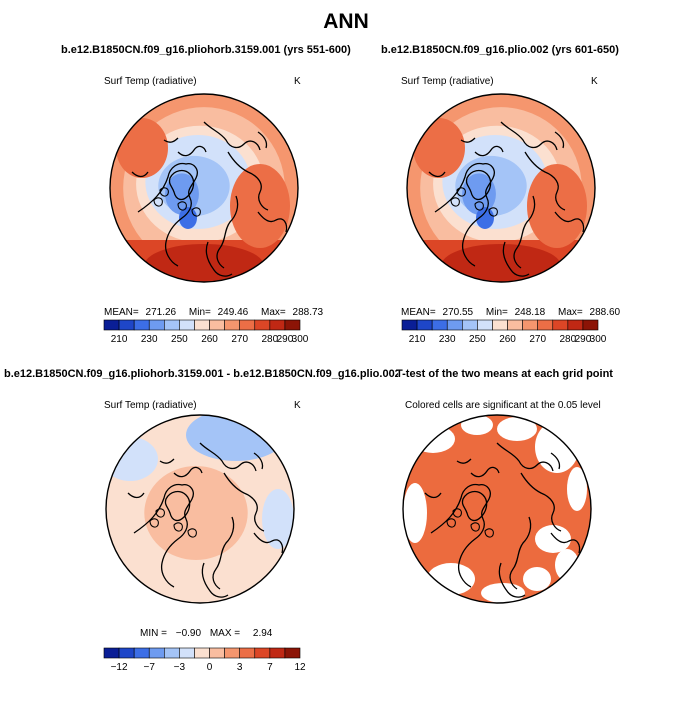  What do you see at coordinates (308, 312) in the screenshot?
I see `panel1-max-value: 288.73` at bounding box center [308, 312].